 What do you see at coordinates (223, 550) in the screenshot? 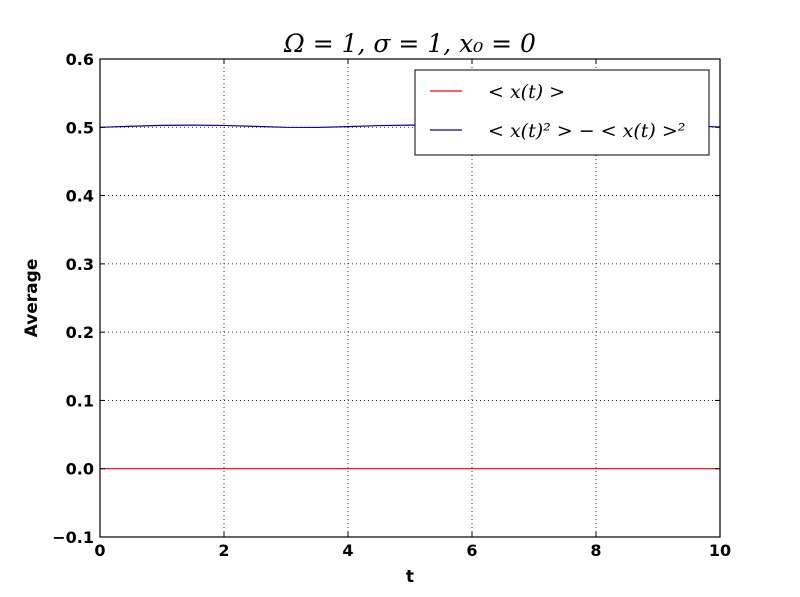
I see `x-tick-label: 2` at bounding box center [223, 550].